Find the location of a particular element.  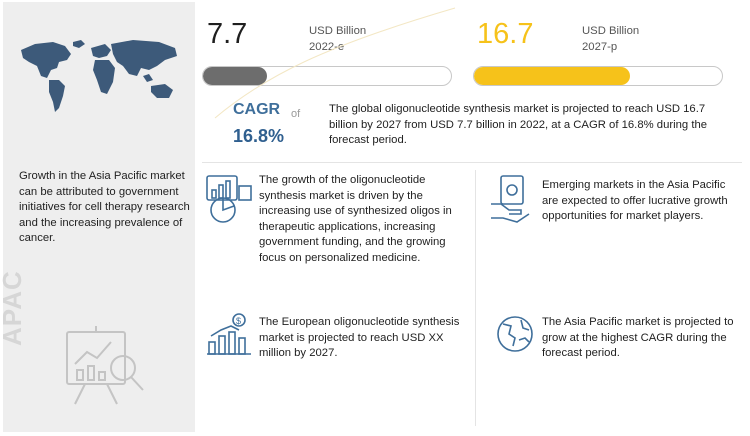

growth-chart-icon is located at coordinates (229, 199).